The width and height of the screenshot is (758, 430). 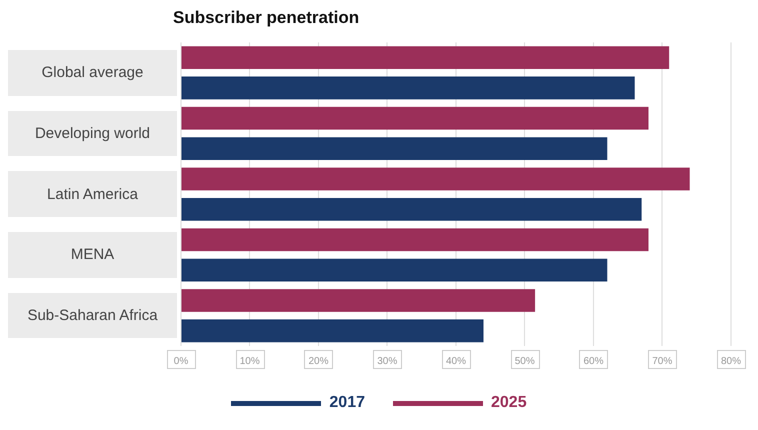 What do you see at coordinates (456, 361) in the screenshot?
I see `x-tick-label: 40%` at bounding box center [456, 361].